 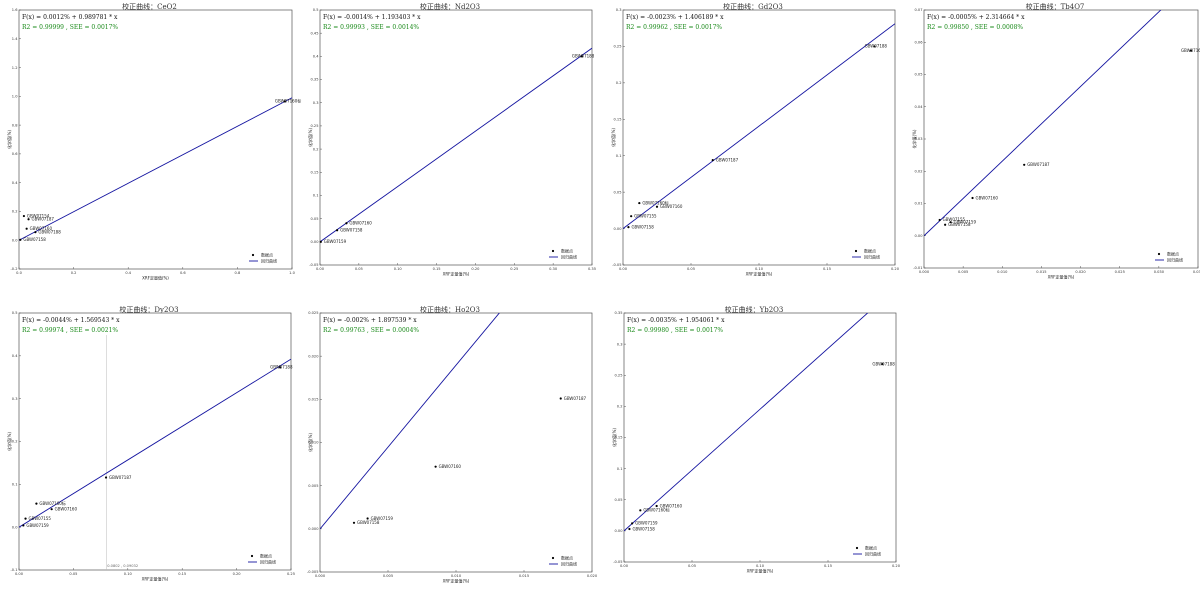 What do you see at coordinates (1002, 272) in the screenshot?
I see `x-tick-label: 0.010` at bounding box center [1002, 272].